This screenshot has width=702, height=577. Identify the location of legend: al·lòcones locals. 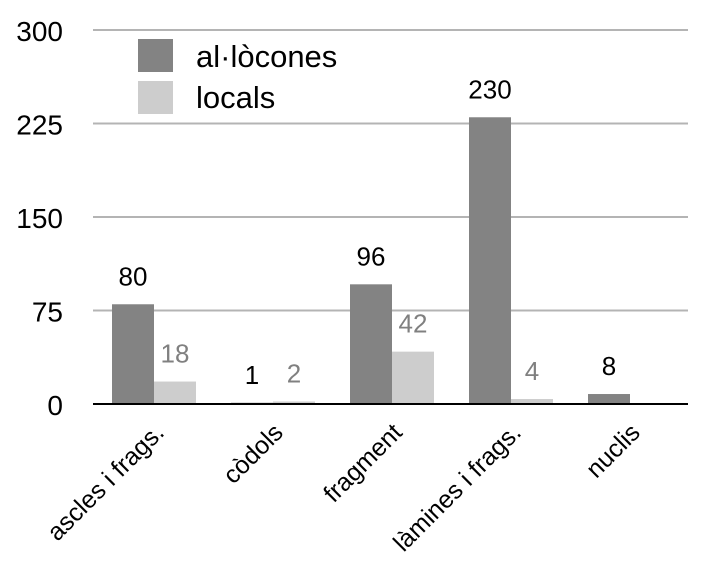
(237, 77).